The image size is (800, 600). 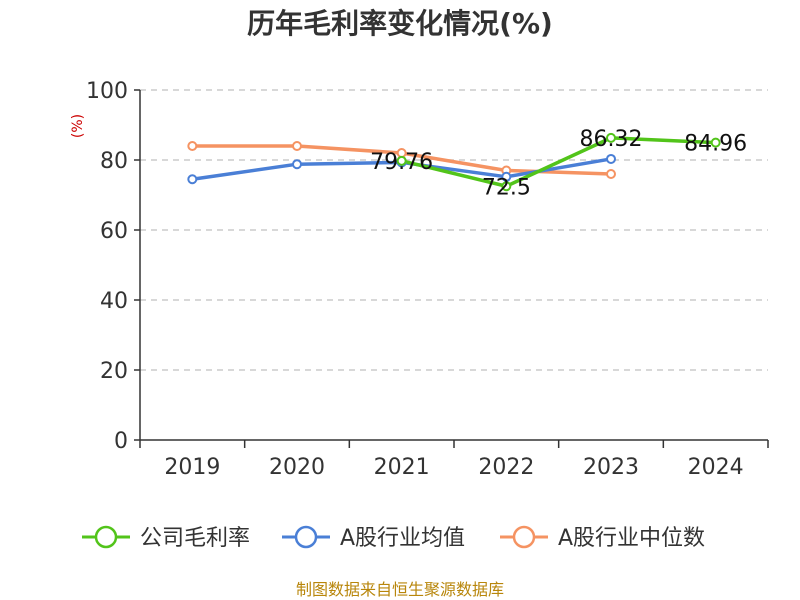 I want to click on x-tick-label: 2021, so click(x=402, y=467).